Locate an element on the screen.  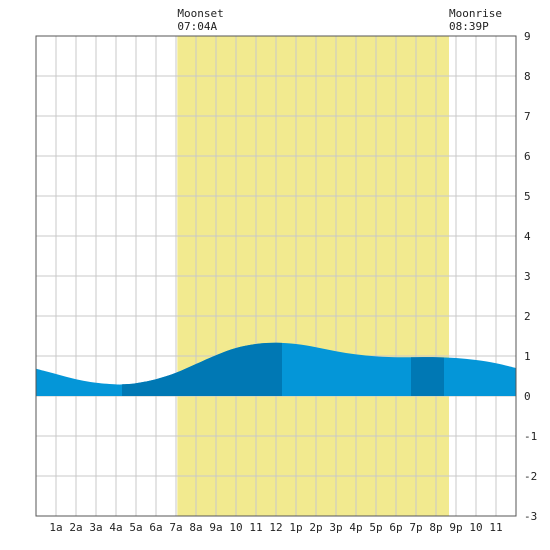
y-tick-label: 2 is located at coordinates (527, 316).